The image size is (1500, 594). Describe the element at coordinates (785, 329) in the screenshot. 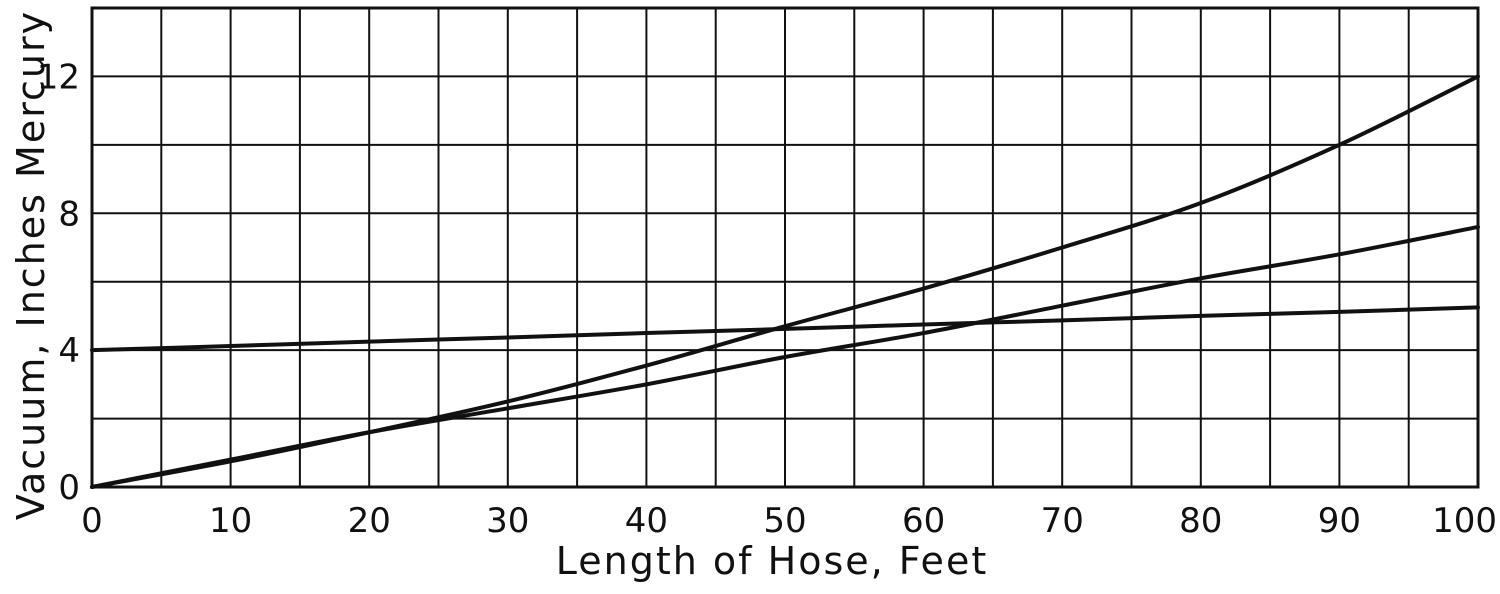

I see `series-line` at that location.